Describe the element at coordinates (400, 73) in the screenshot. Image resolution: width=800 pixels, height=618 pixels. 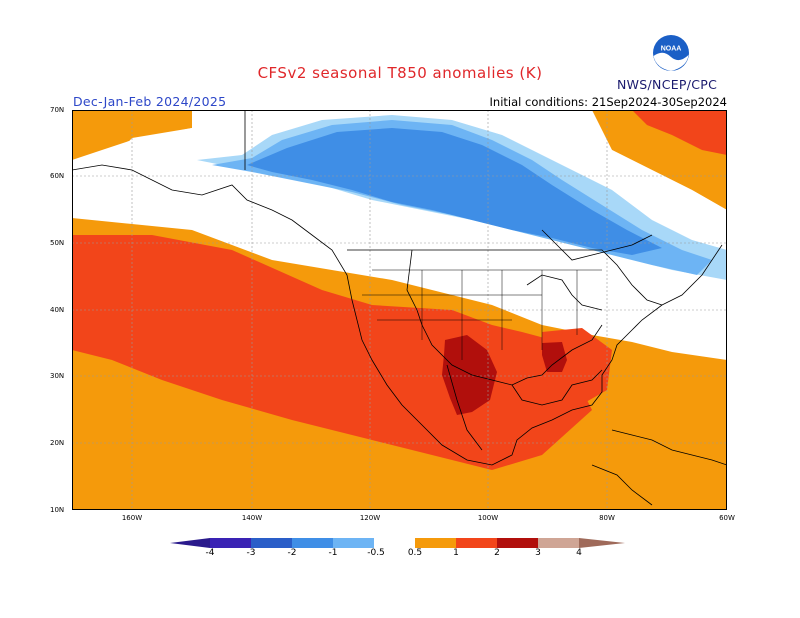
I see `map-title: CFSv2 seasonal T850 anomalies (K)` at that location.